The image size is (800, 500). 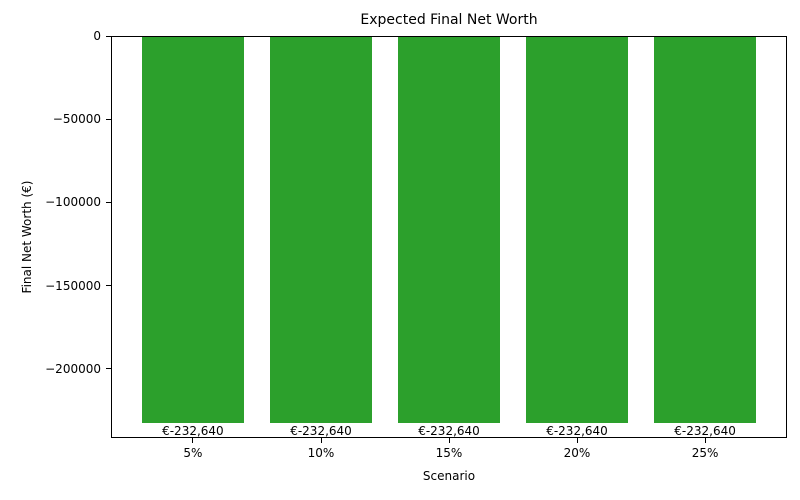 What do you see at coordinates (73, 285) in the screenshot?
I see `y-tick-label: −150000` at bounding box center [73, 285].